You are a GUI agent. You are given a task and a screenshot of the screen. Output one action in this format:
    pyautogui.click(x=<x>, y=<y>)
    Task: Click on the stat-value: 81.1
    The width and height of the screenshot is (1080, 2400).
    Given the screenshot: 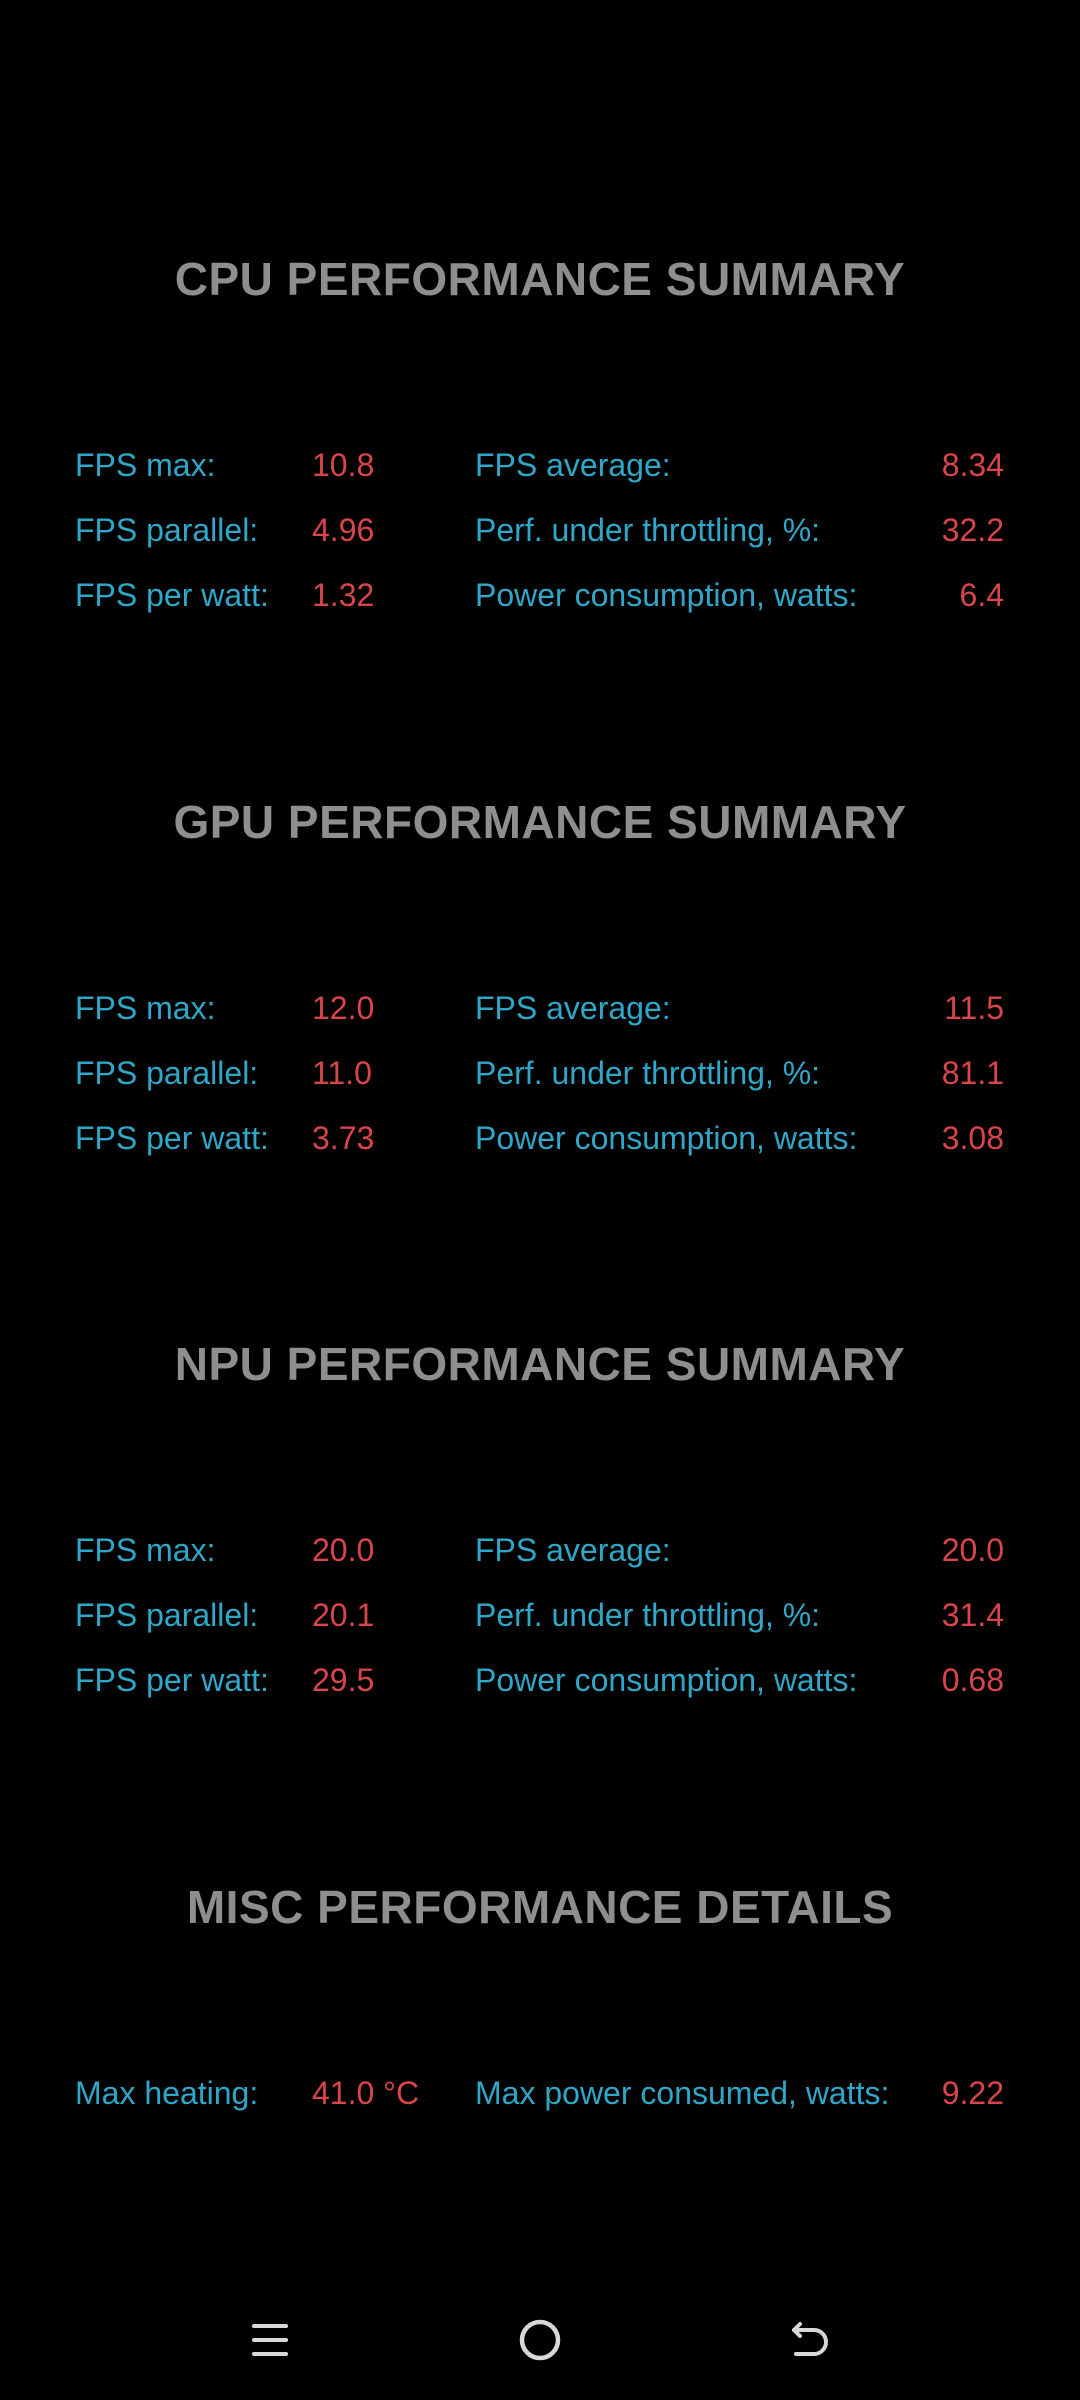 What is the action you would take?
    pyautogui.click(x=972, y=1073)
    